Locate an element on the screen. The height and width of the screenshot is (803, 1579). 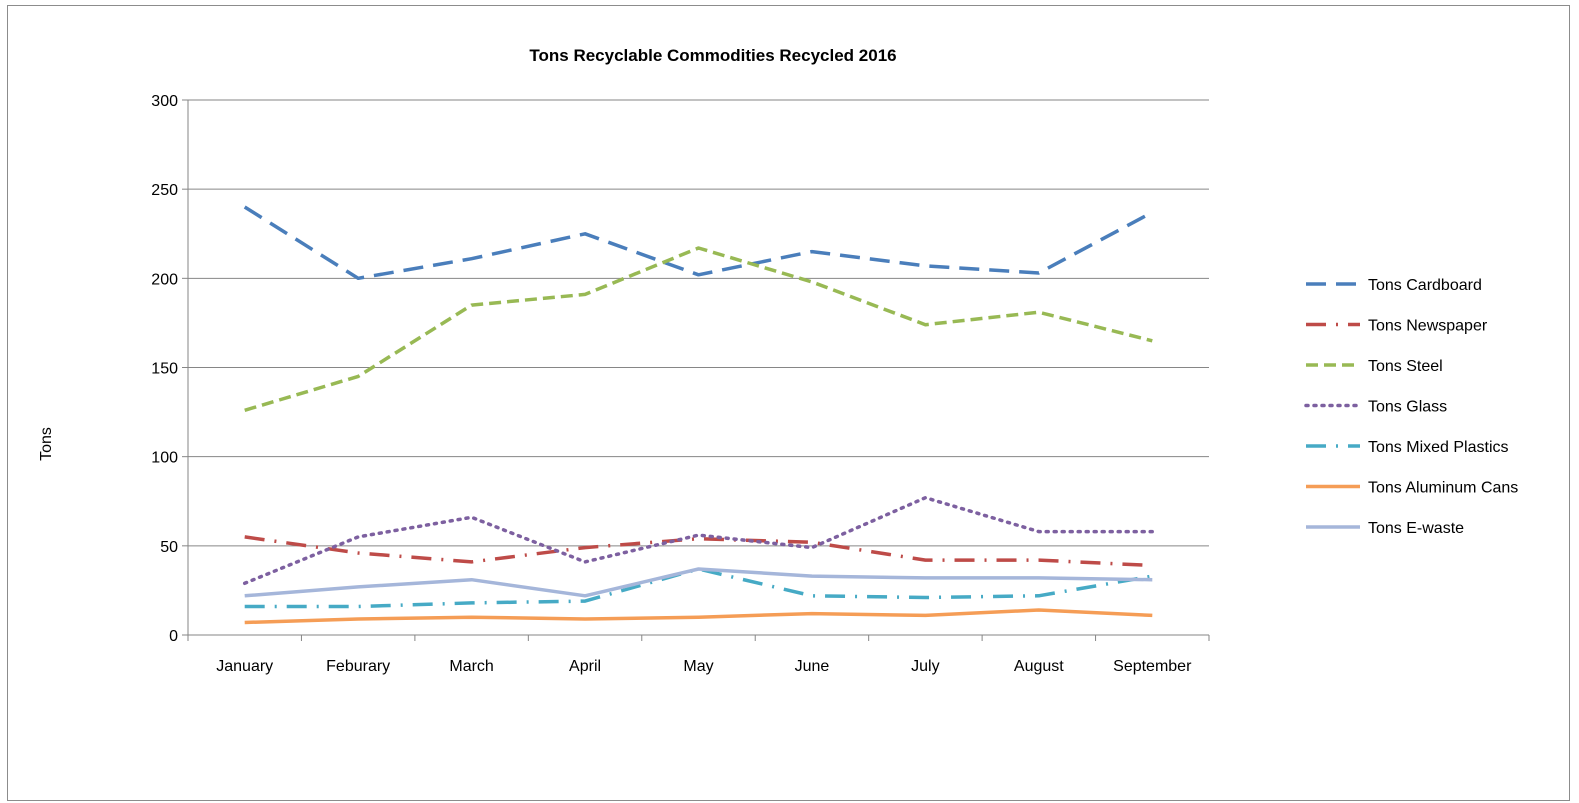
x-tick-label: January is located at coordinates (244, 666).